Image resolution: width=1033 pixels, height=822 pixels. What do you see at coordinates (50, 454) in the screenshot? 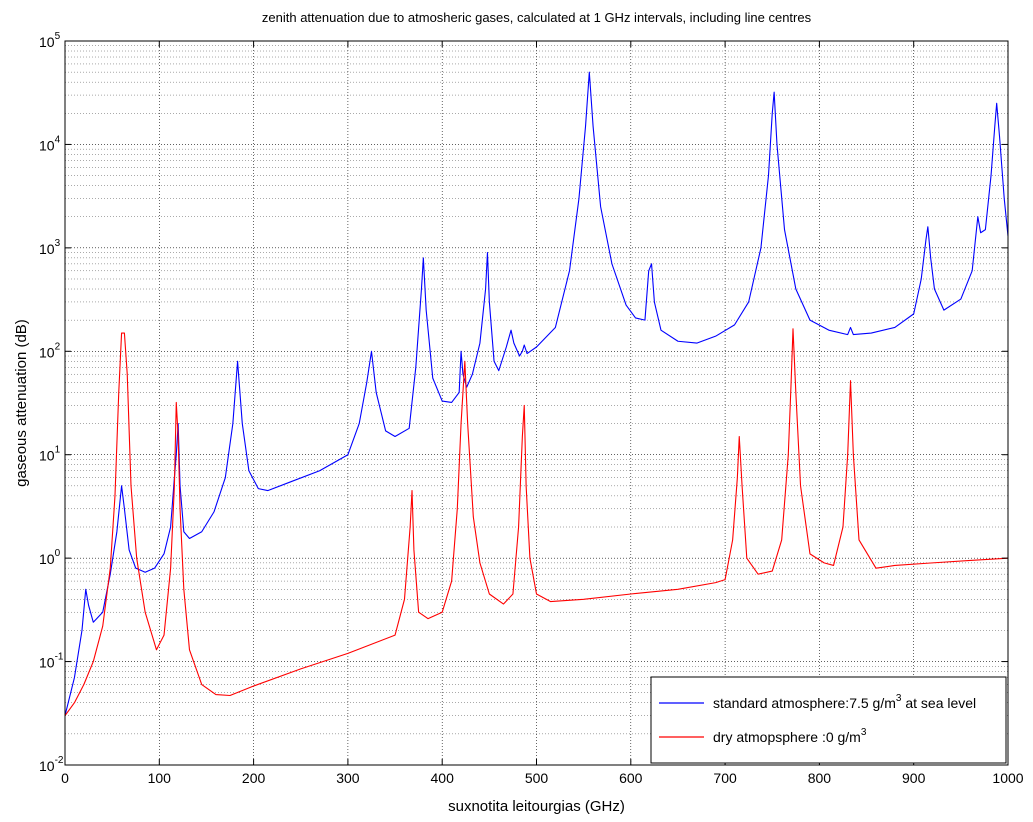
I see `y-tick-label: 10¹` at bounding box center [50, 454].